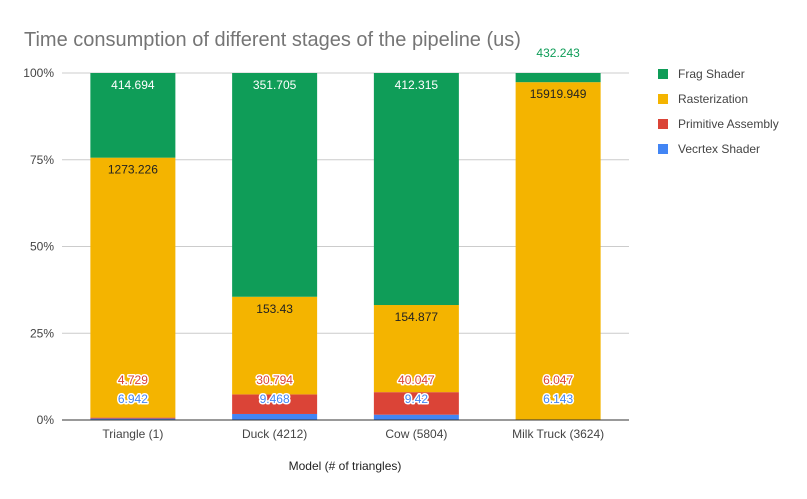  I want to click on x-tick-label: Triangle (1), so click(132, 434).